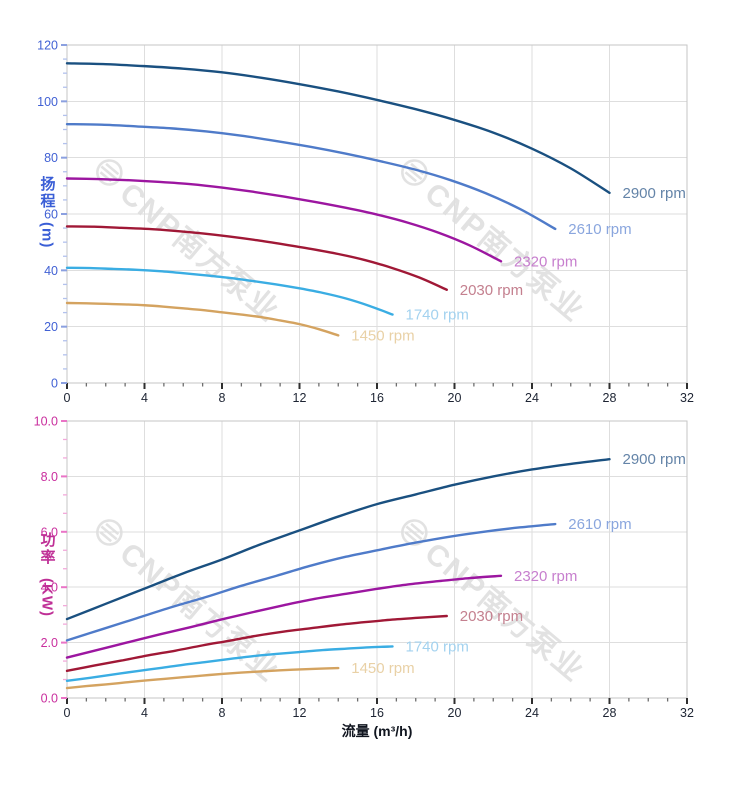 This screenshot has height=797, width=752. I want to click on head-y-axis-title: 扬程 (m), so click(47, 212).